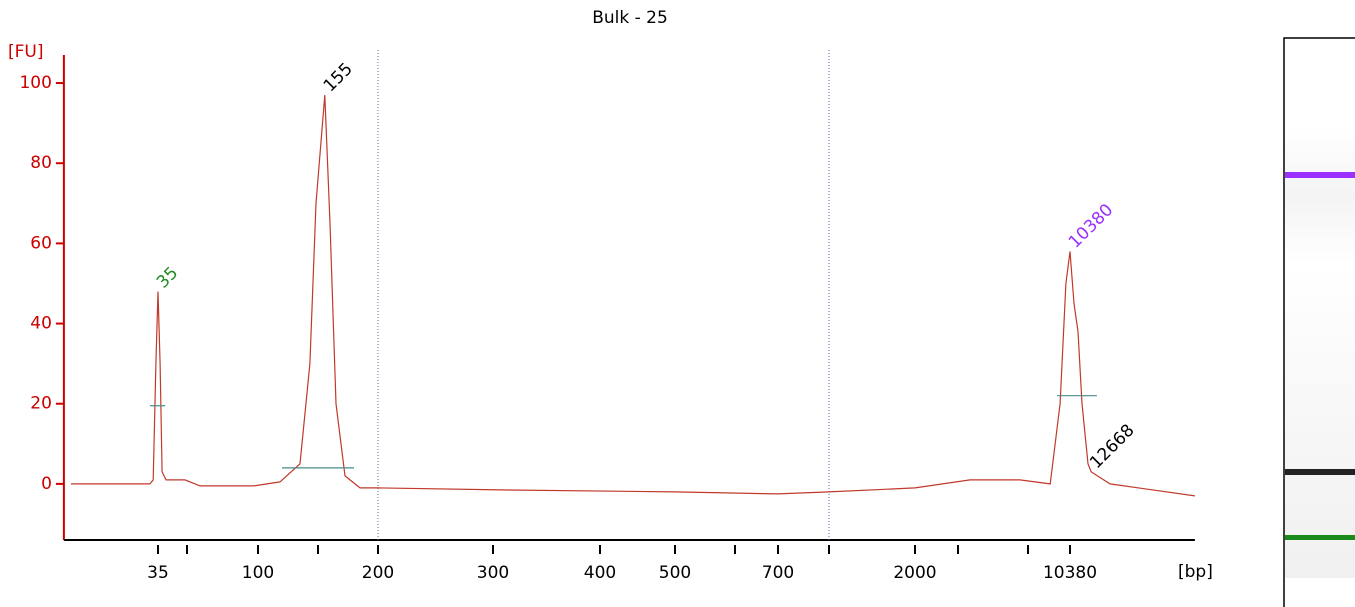  Describe the element at coordinates (338, 77) in the screenshot. I see `peak-label: 155` at that location.